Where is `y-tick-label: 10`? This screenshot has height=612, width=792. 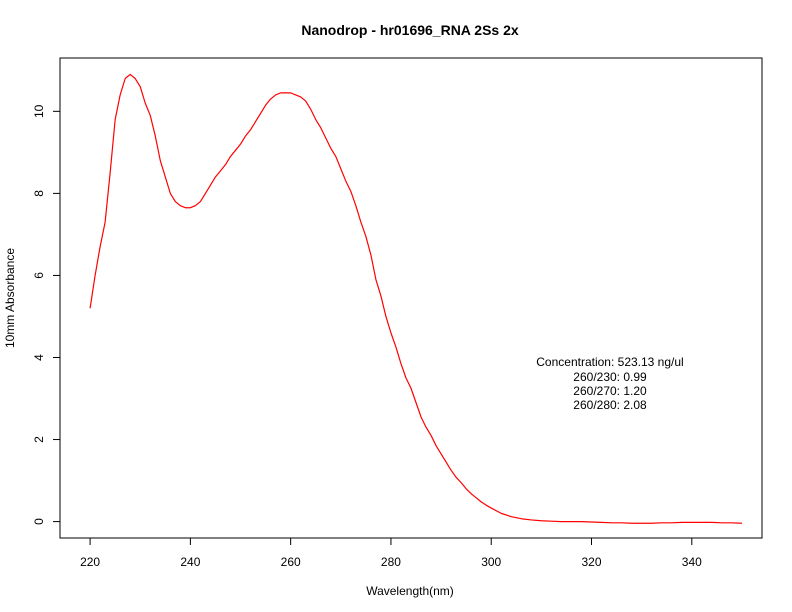 y-tick-label: 10 is located at coordinates (39, 111).